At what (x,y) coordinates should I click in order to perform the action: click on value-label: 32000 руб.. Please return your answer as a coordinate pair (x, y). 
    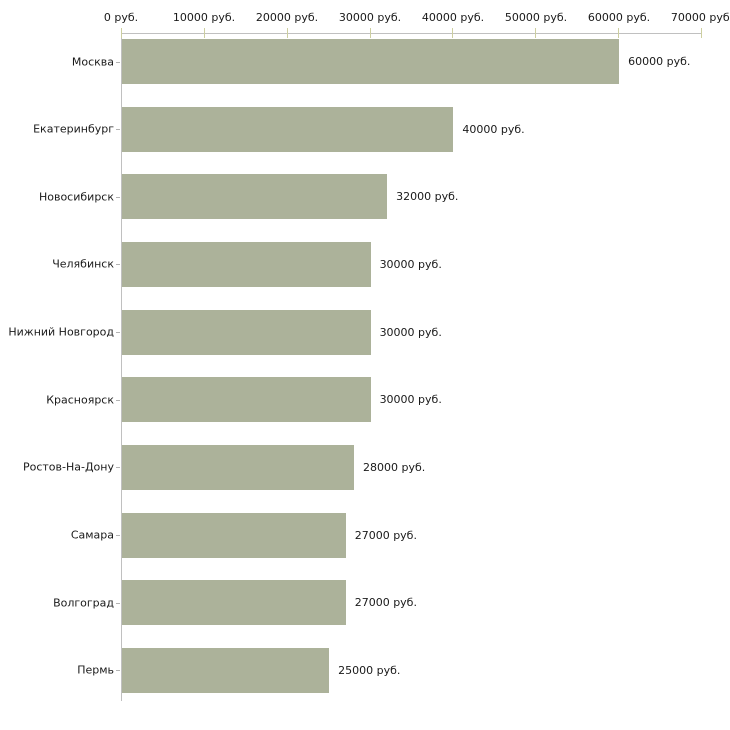
    Looking at the image, I should click on (427, 197).